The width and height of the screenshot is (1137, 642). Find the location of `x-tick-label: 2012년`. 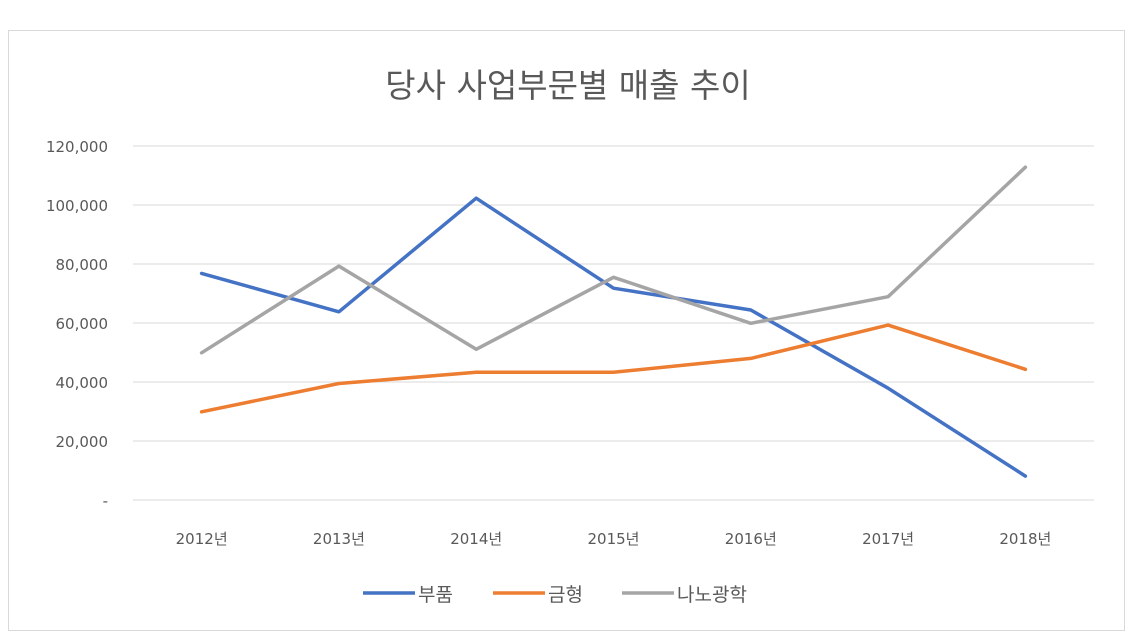

x-tick-label: 2012년 is located at coordinates (202, 539).